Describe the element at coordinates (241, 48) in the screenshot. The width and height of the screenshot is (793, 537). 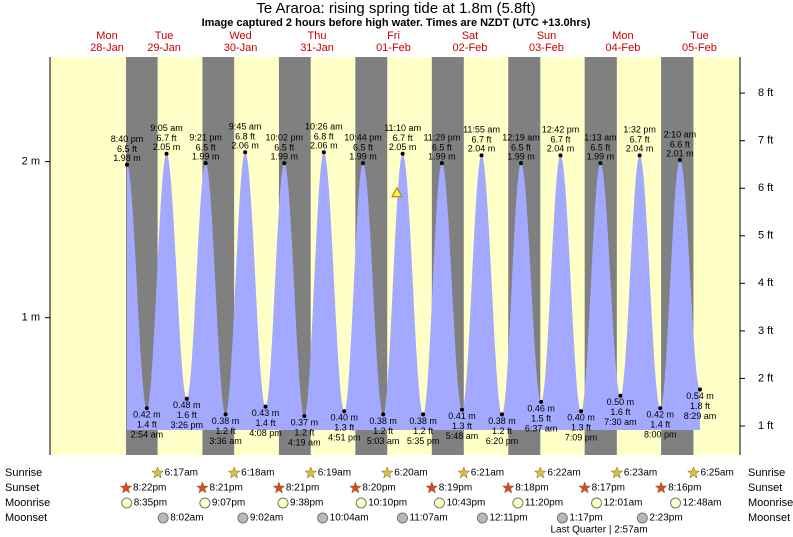
I see `day-date: 30-Jan` at that location.